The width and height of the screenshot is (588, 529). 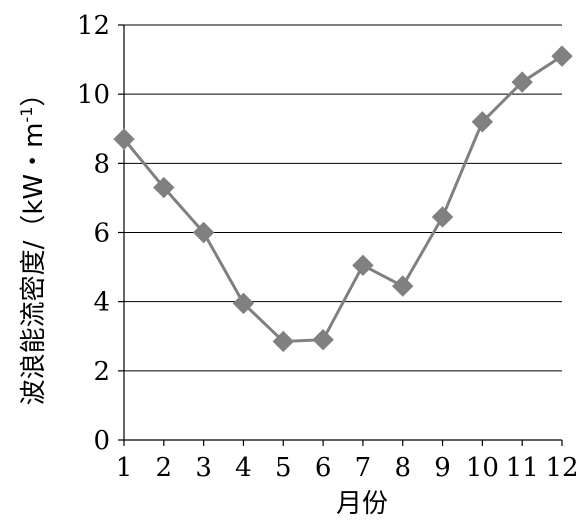 What do you see at coordinates (203, 468) in the screenshot?
I see `x-tick-label-3: 3` at bounding box center [203, 468].